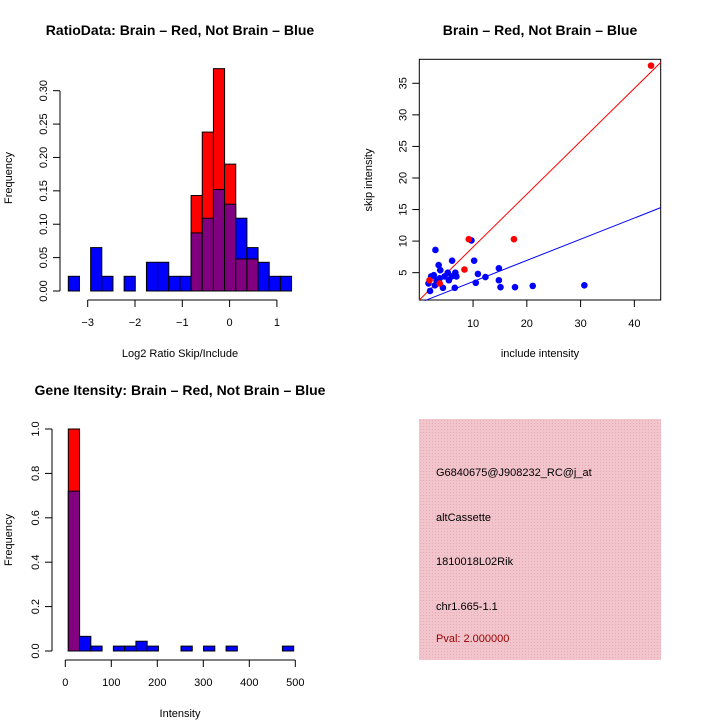  What do you see at coordinates (472, 639) in the screenshot?
I see `pval: Pval: 2.000000` at bounding box center [472, 639].